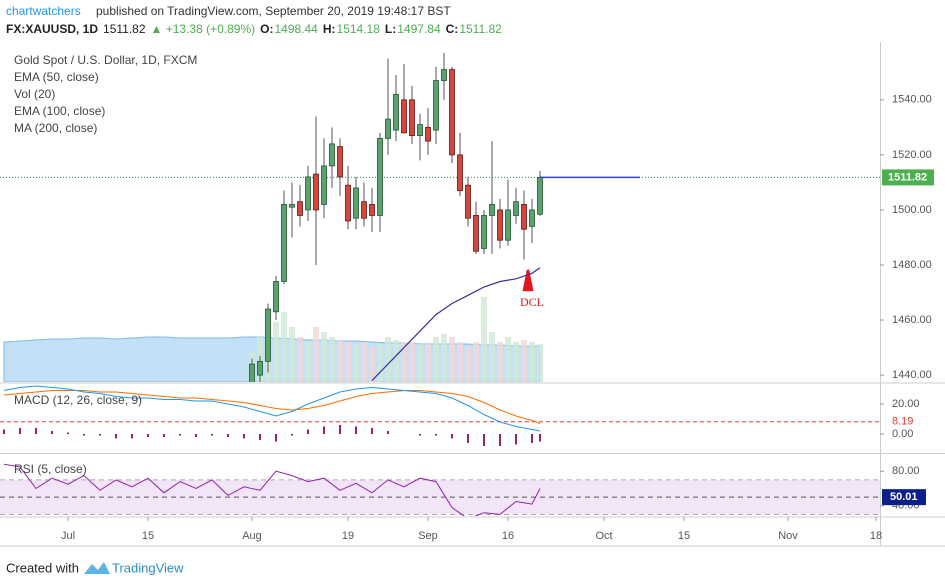  I want to click on macd-pane, so click(440, 415).